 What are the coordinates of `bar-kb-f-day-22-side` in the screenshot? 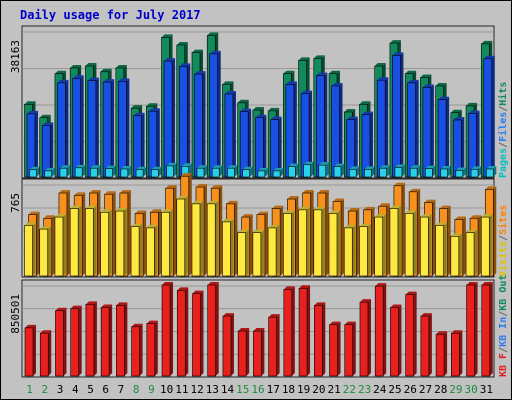 It's located at (354, 348).